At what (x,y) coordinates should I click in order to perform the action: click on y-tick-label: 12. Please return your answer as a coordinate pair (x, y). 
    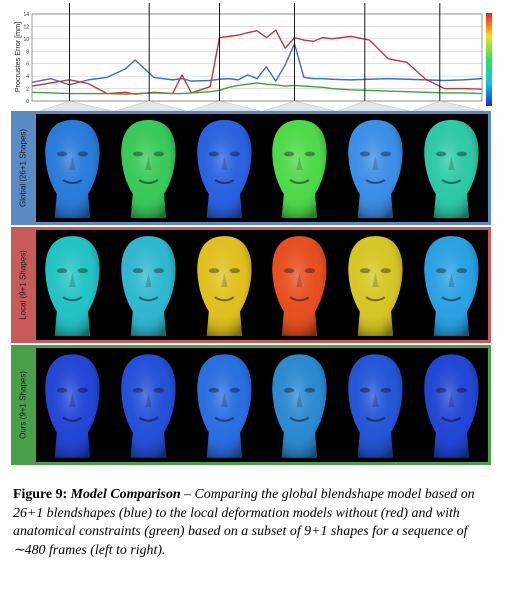
    Looking at the image, I should click on (26, 27).